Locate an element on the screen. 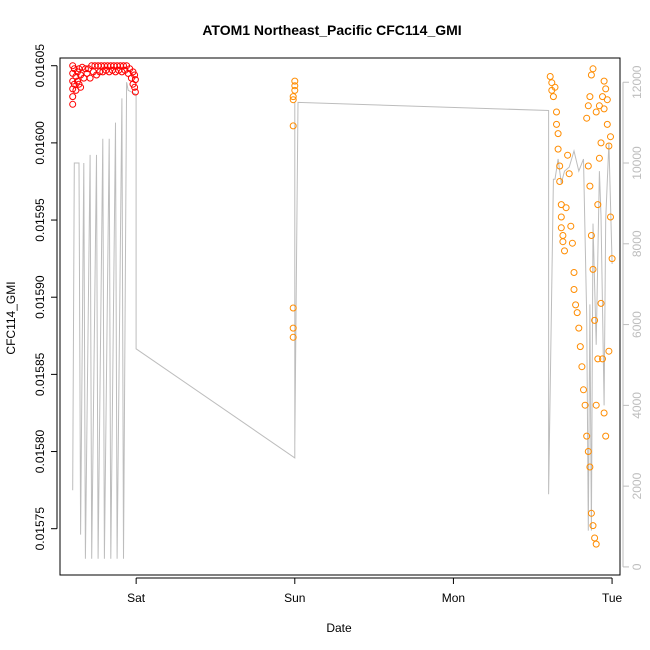 This screenshot has height=650, width=650. chart-title: ATOM1 Northeast_Pacific CFC114_GMI is located at coordinates (331, 30).